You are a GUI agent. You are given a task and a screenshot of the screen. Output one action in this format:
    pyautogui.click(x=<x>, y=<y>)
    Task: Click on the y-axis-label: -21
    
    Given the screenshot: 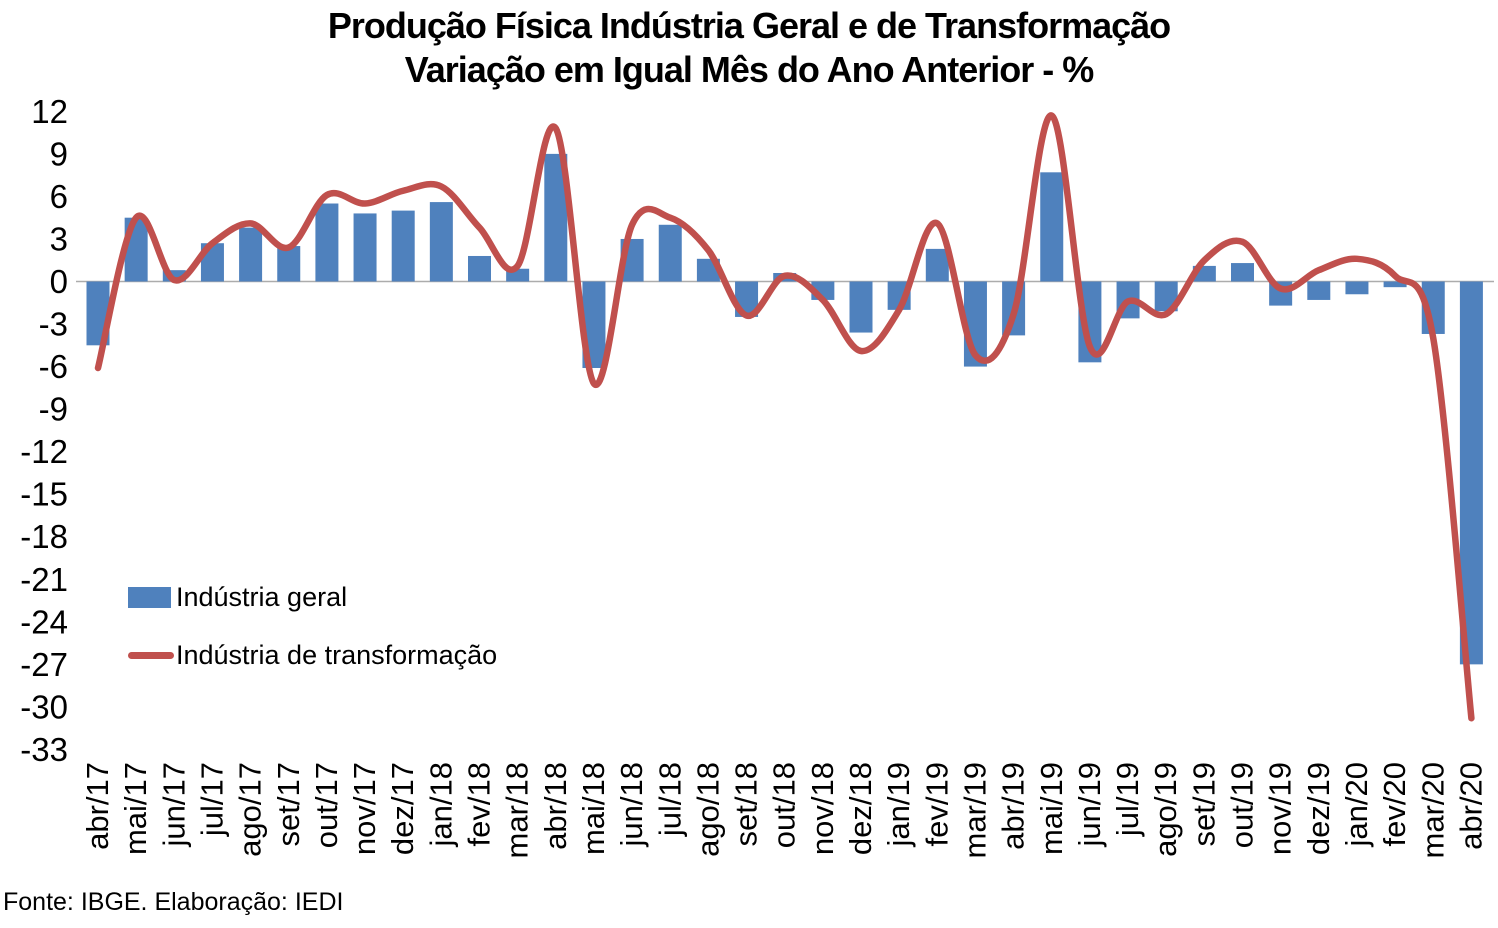 What is the action you would take?
    pyautogui.click(x=44, y=579)
    